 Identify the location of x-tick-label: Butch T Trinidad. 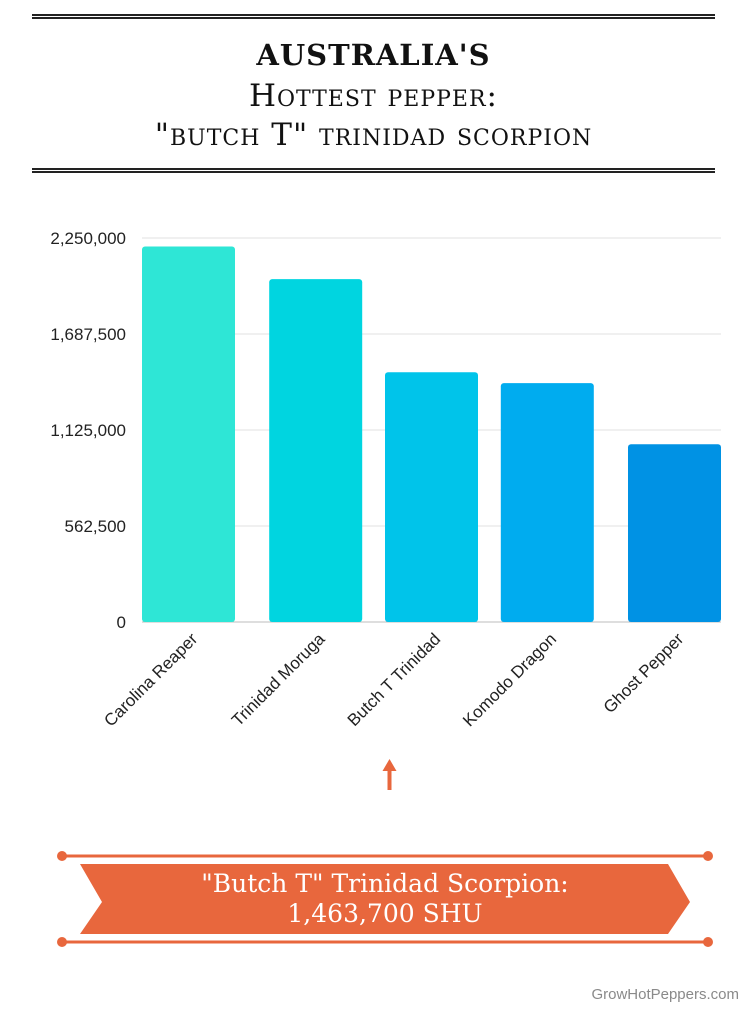
(394, 679).